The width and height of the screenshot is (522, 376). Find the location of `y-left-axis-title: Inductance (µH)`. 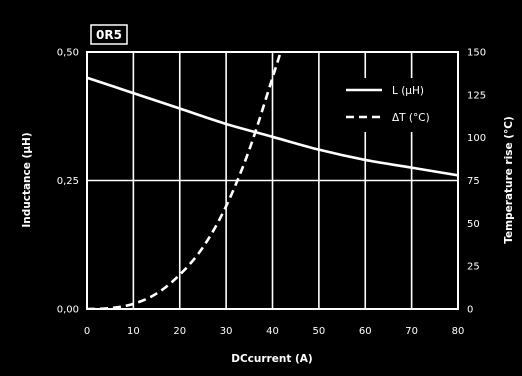

y-left-axis-title: Inductance (µH) is located at coordinates (27, 179).